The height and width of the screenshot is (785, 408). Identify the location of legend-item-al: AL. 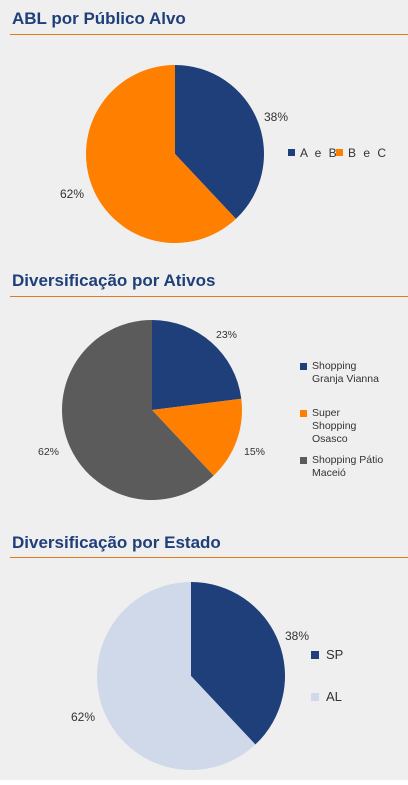
(326, 697).